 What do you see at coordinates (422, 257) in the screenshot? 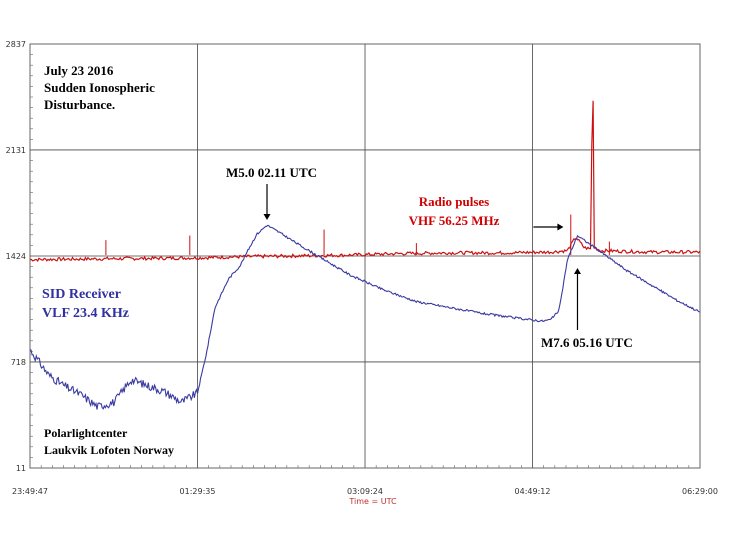
I see `annotation-arrows` at bounding box center [422, 257].